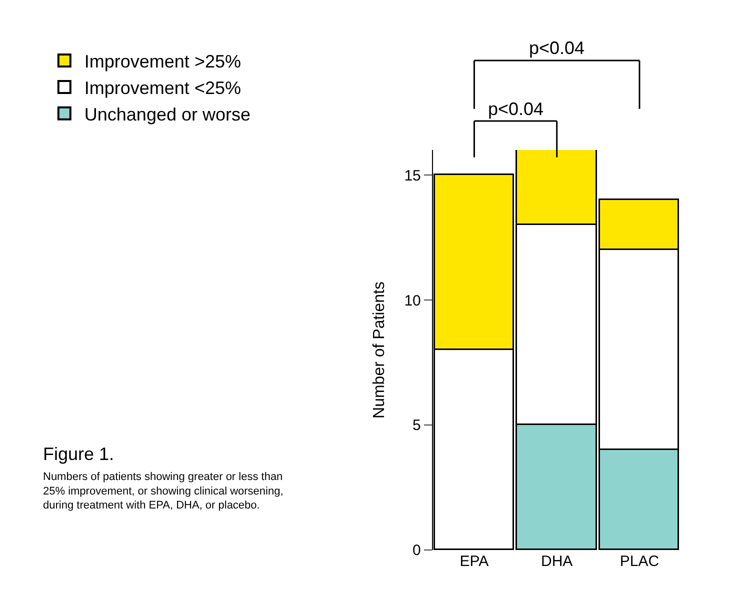 Image resolution: width=740 pixels, height=614 pixels. What do you see at coordinates (416, 425) in the screenshot?
I see `y-tick-label: 5` at bounding box center [416, 425].